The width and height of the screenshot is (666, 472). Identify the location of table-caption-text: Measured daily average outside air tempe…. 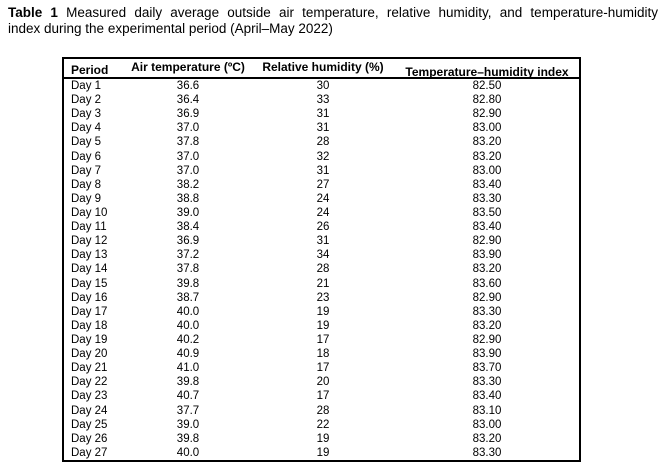
(362, 12).